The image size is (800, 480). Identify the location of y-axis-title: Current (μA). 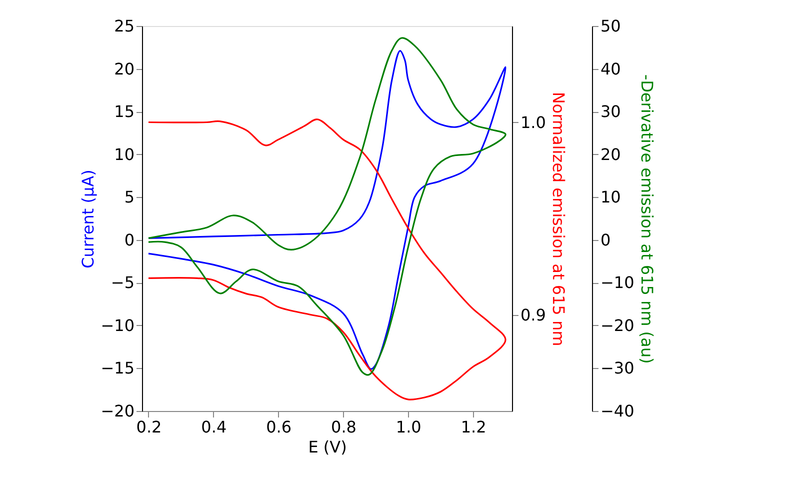
(88, 219).